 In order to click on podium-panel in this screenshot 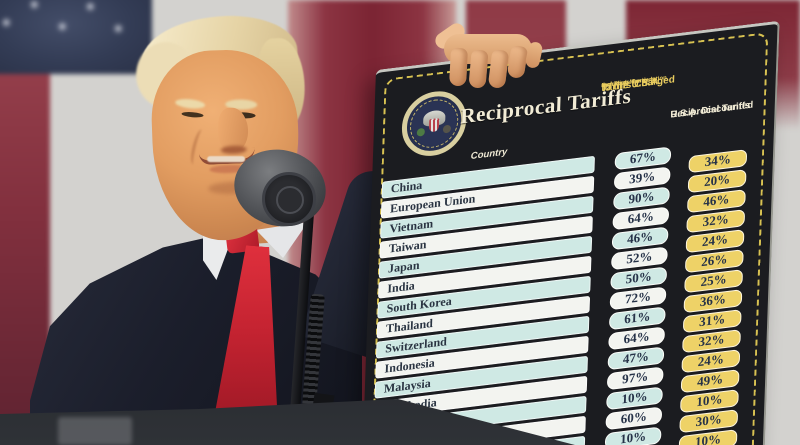, I will do `click(95, 431)`.